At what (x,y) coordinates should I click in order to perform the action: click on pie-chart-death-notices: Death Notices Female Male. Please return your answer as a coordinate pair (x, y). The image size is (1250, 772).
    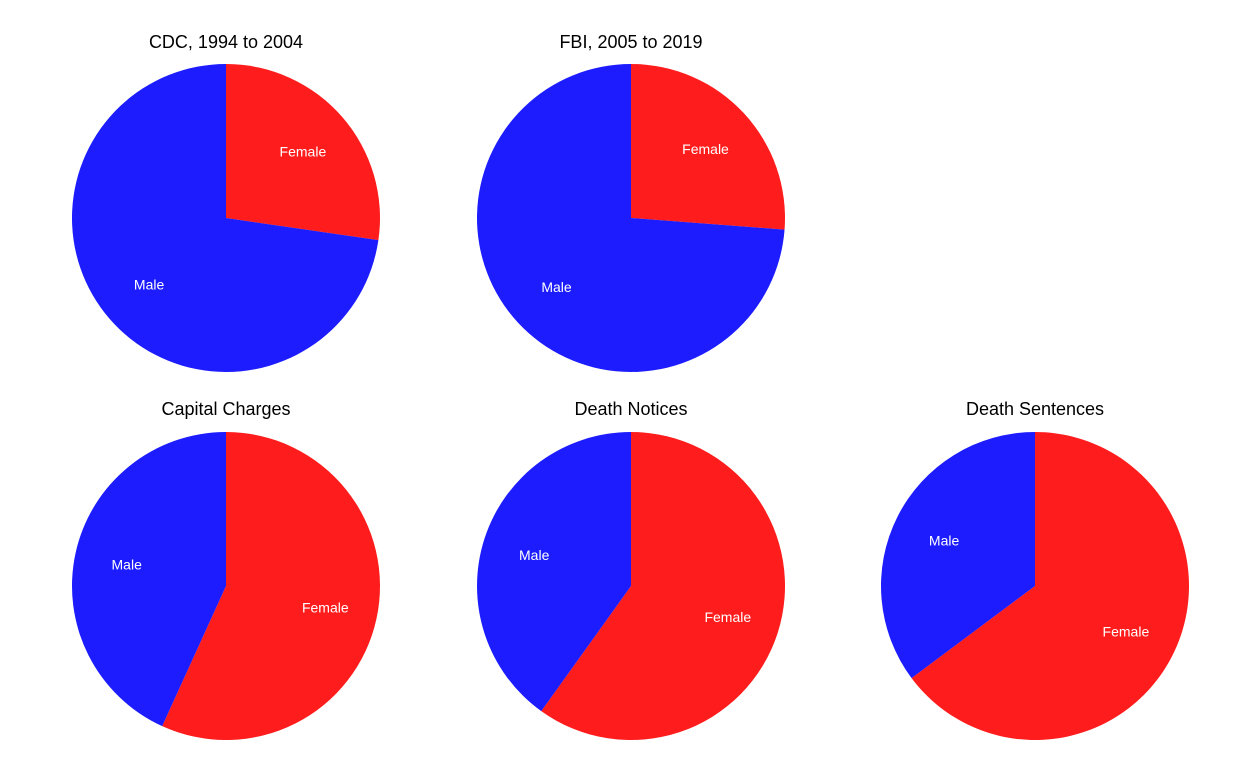
    Looking at the image, I should click on (631, 569).